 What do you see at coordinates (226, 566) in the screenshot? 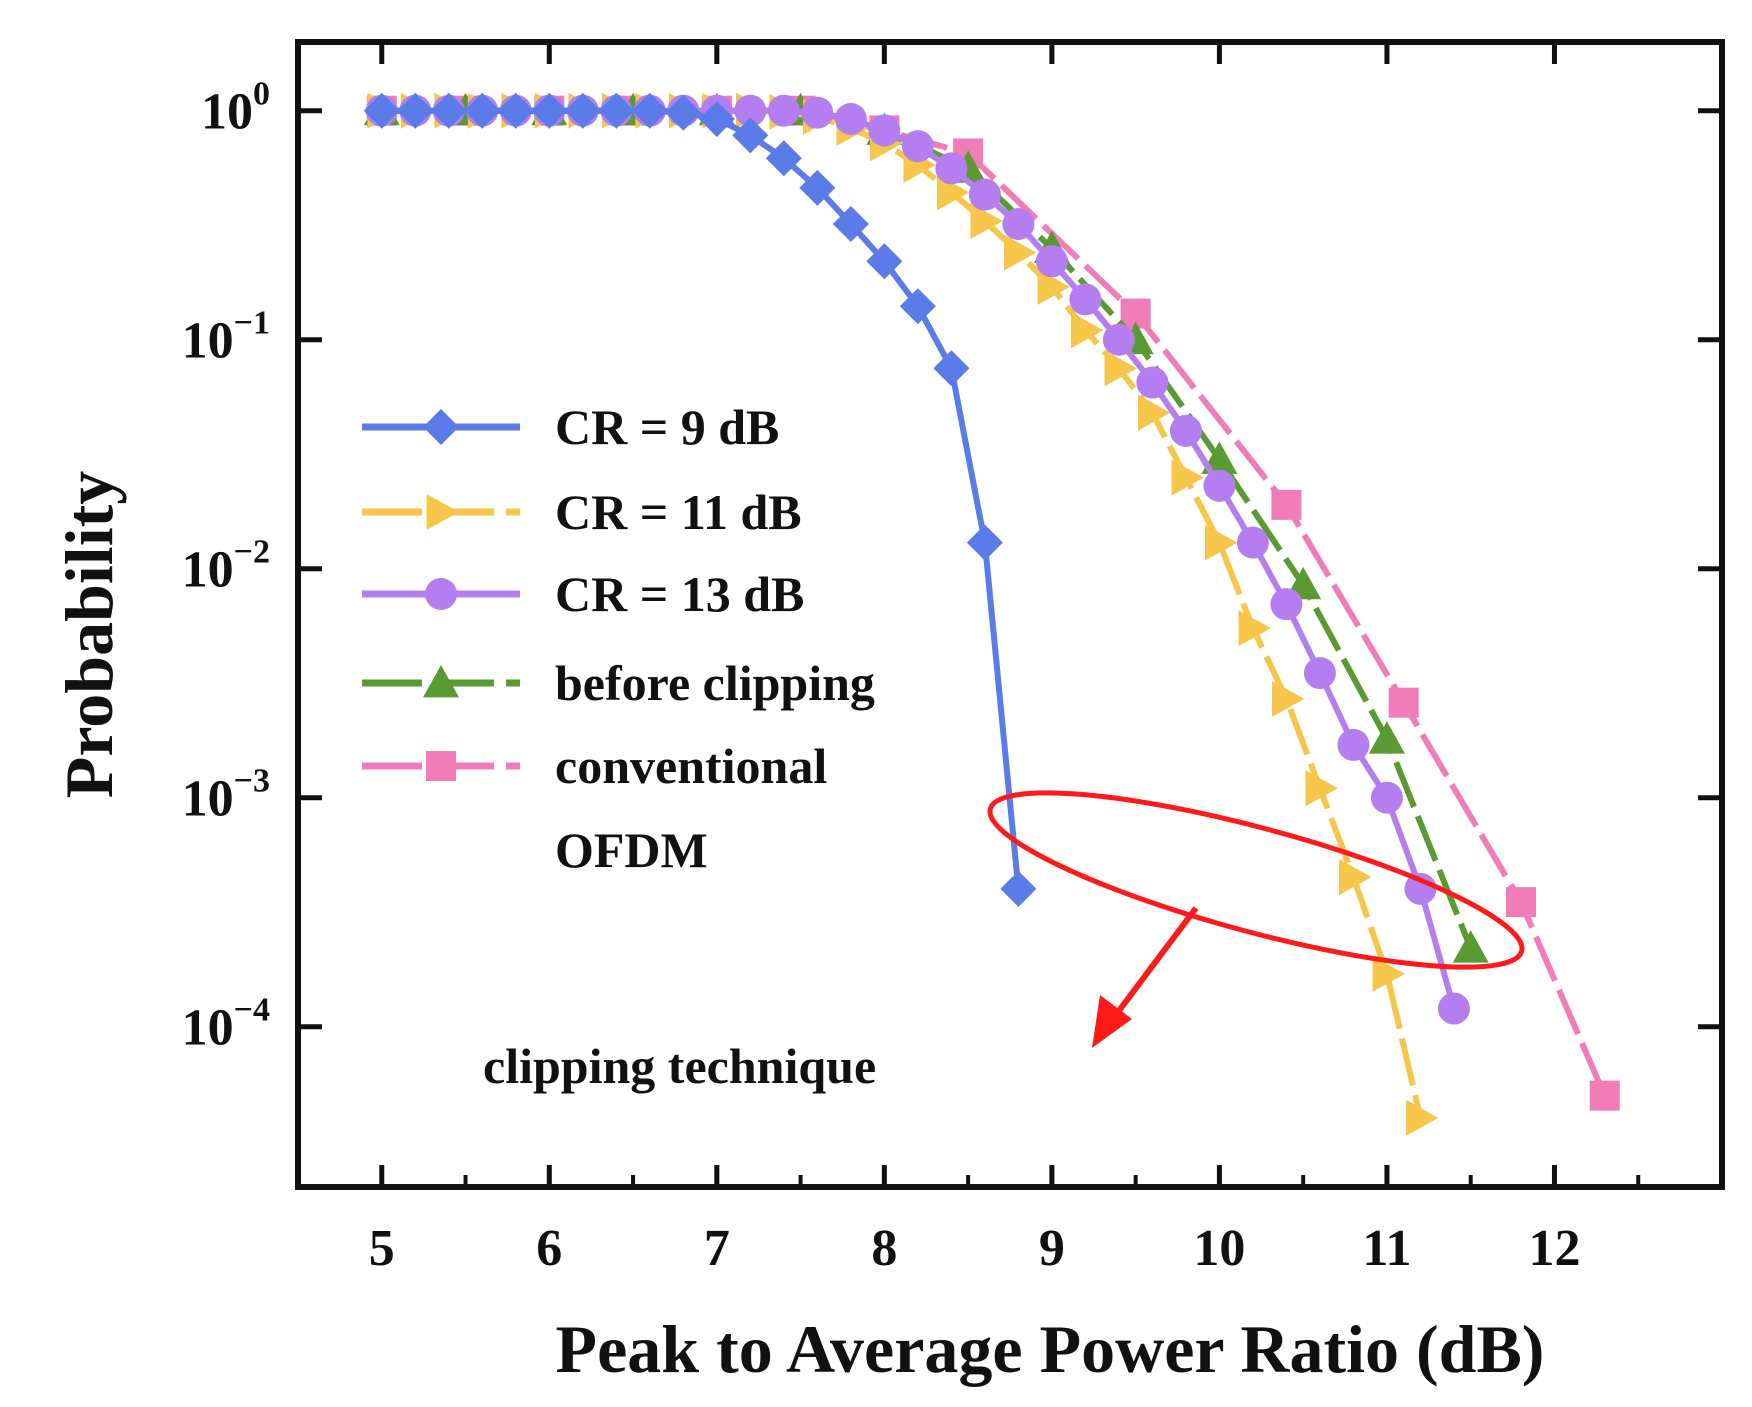
I see `y-tick-label: 10⁻²` at bounding box center [226, 566].